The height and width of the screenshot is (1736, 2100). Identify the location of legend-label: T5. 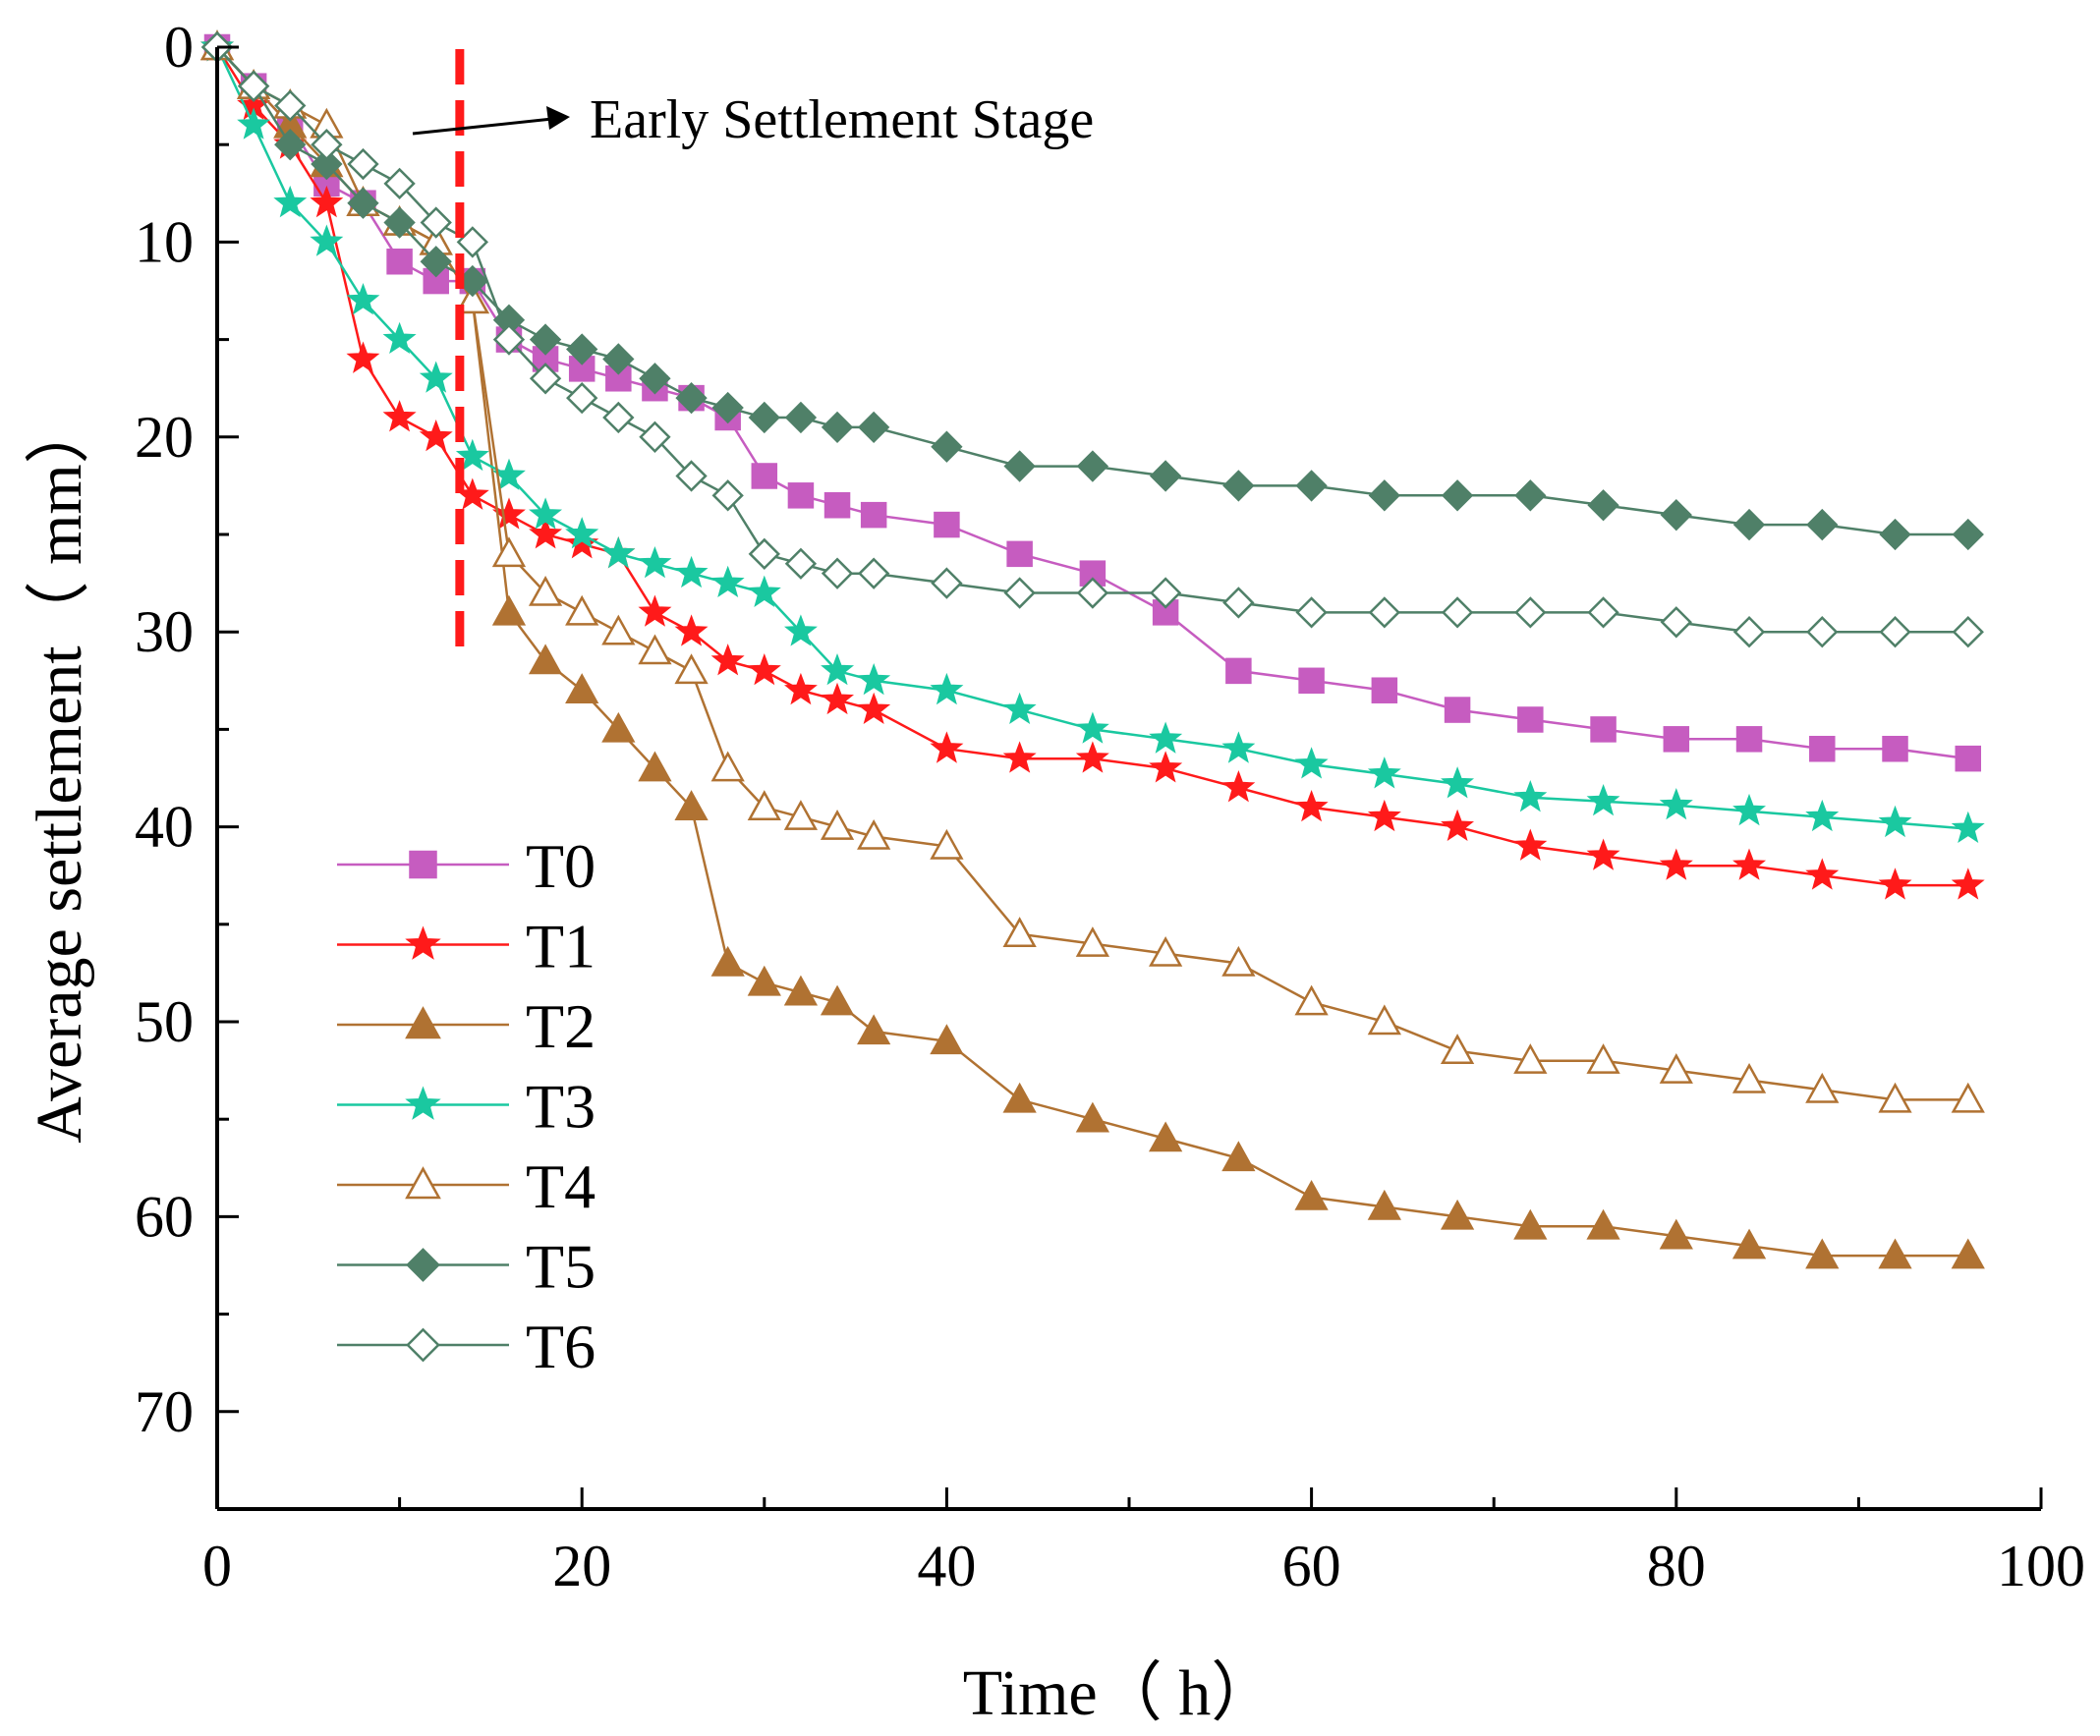
(561, 1267).